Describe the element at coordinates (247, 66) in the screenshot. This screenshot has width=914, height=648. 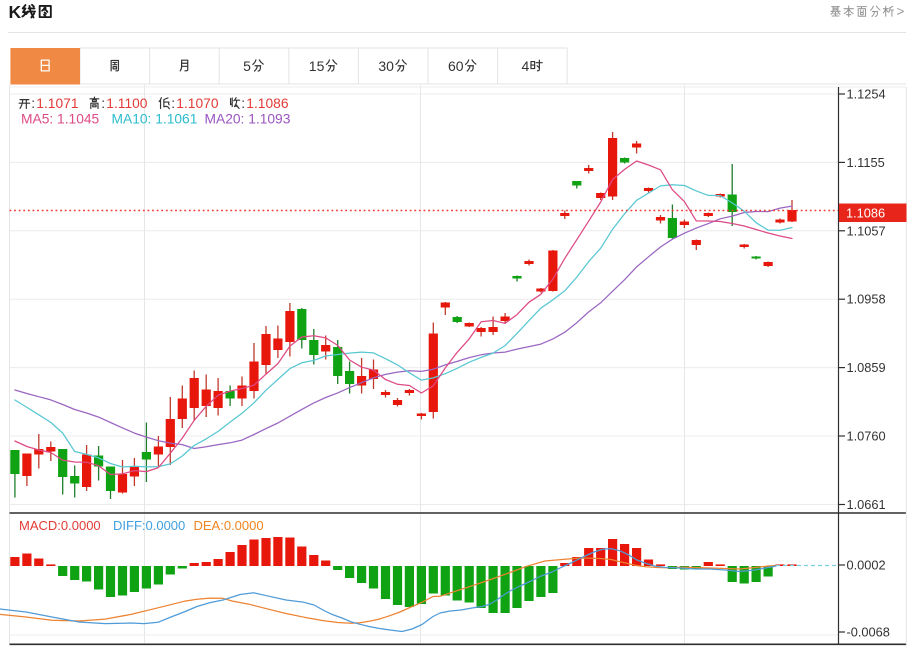
I see `svg-text: 5` at that location.